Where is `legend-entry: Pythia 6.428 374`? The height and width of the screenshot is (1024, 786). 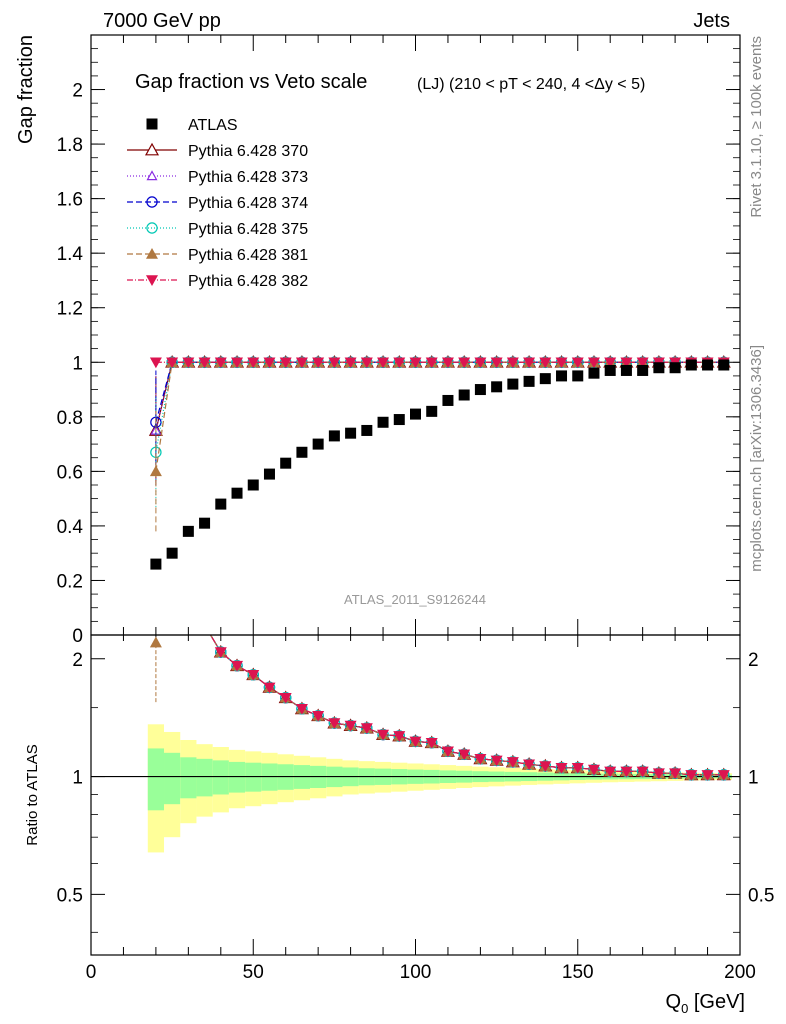
legend-entry: Pythia 6.428 374 is located at coordinates (217, 203).